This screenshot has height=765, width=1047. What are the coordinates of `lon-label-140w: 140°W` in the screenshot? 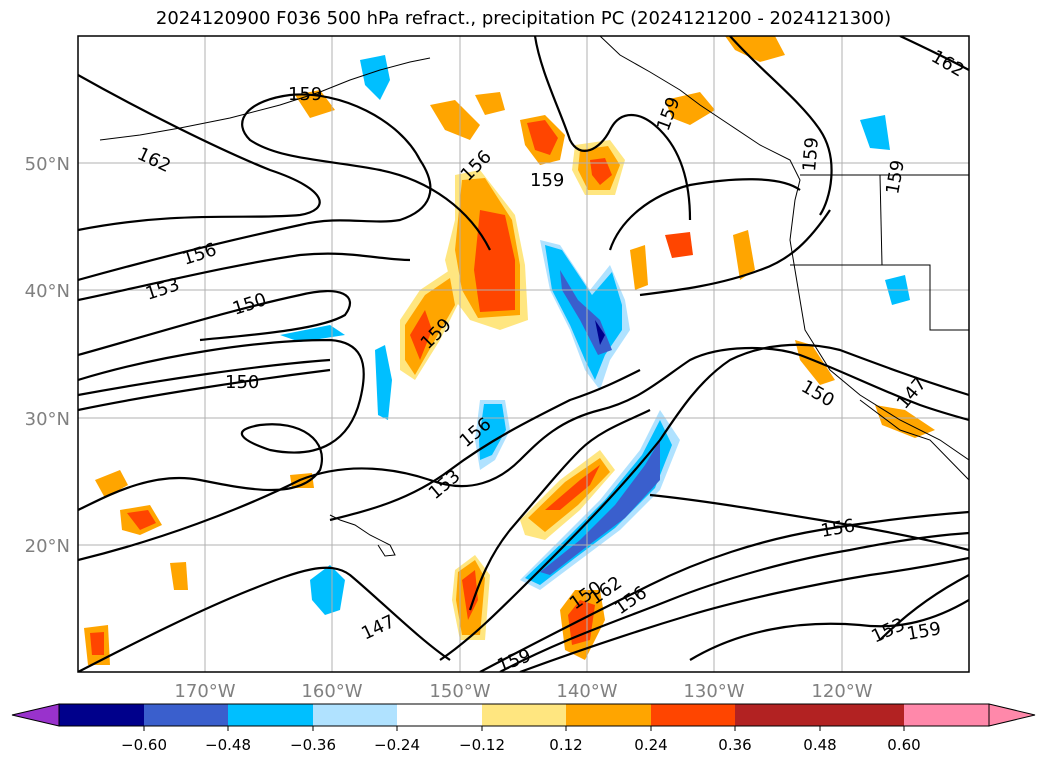 It's located at (586, 691).